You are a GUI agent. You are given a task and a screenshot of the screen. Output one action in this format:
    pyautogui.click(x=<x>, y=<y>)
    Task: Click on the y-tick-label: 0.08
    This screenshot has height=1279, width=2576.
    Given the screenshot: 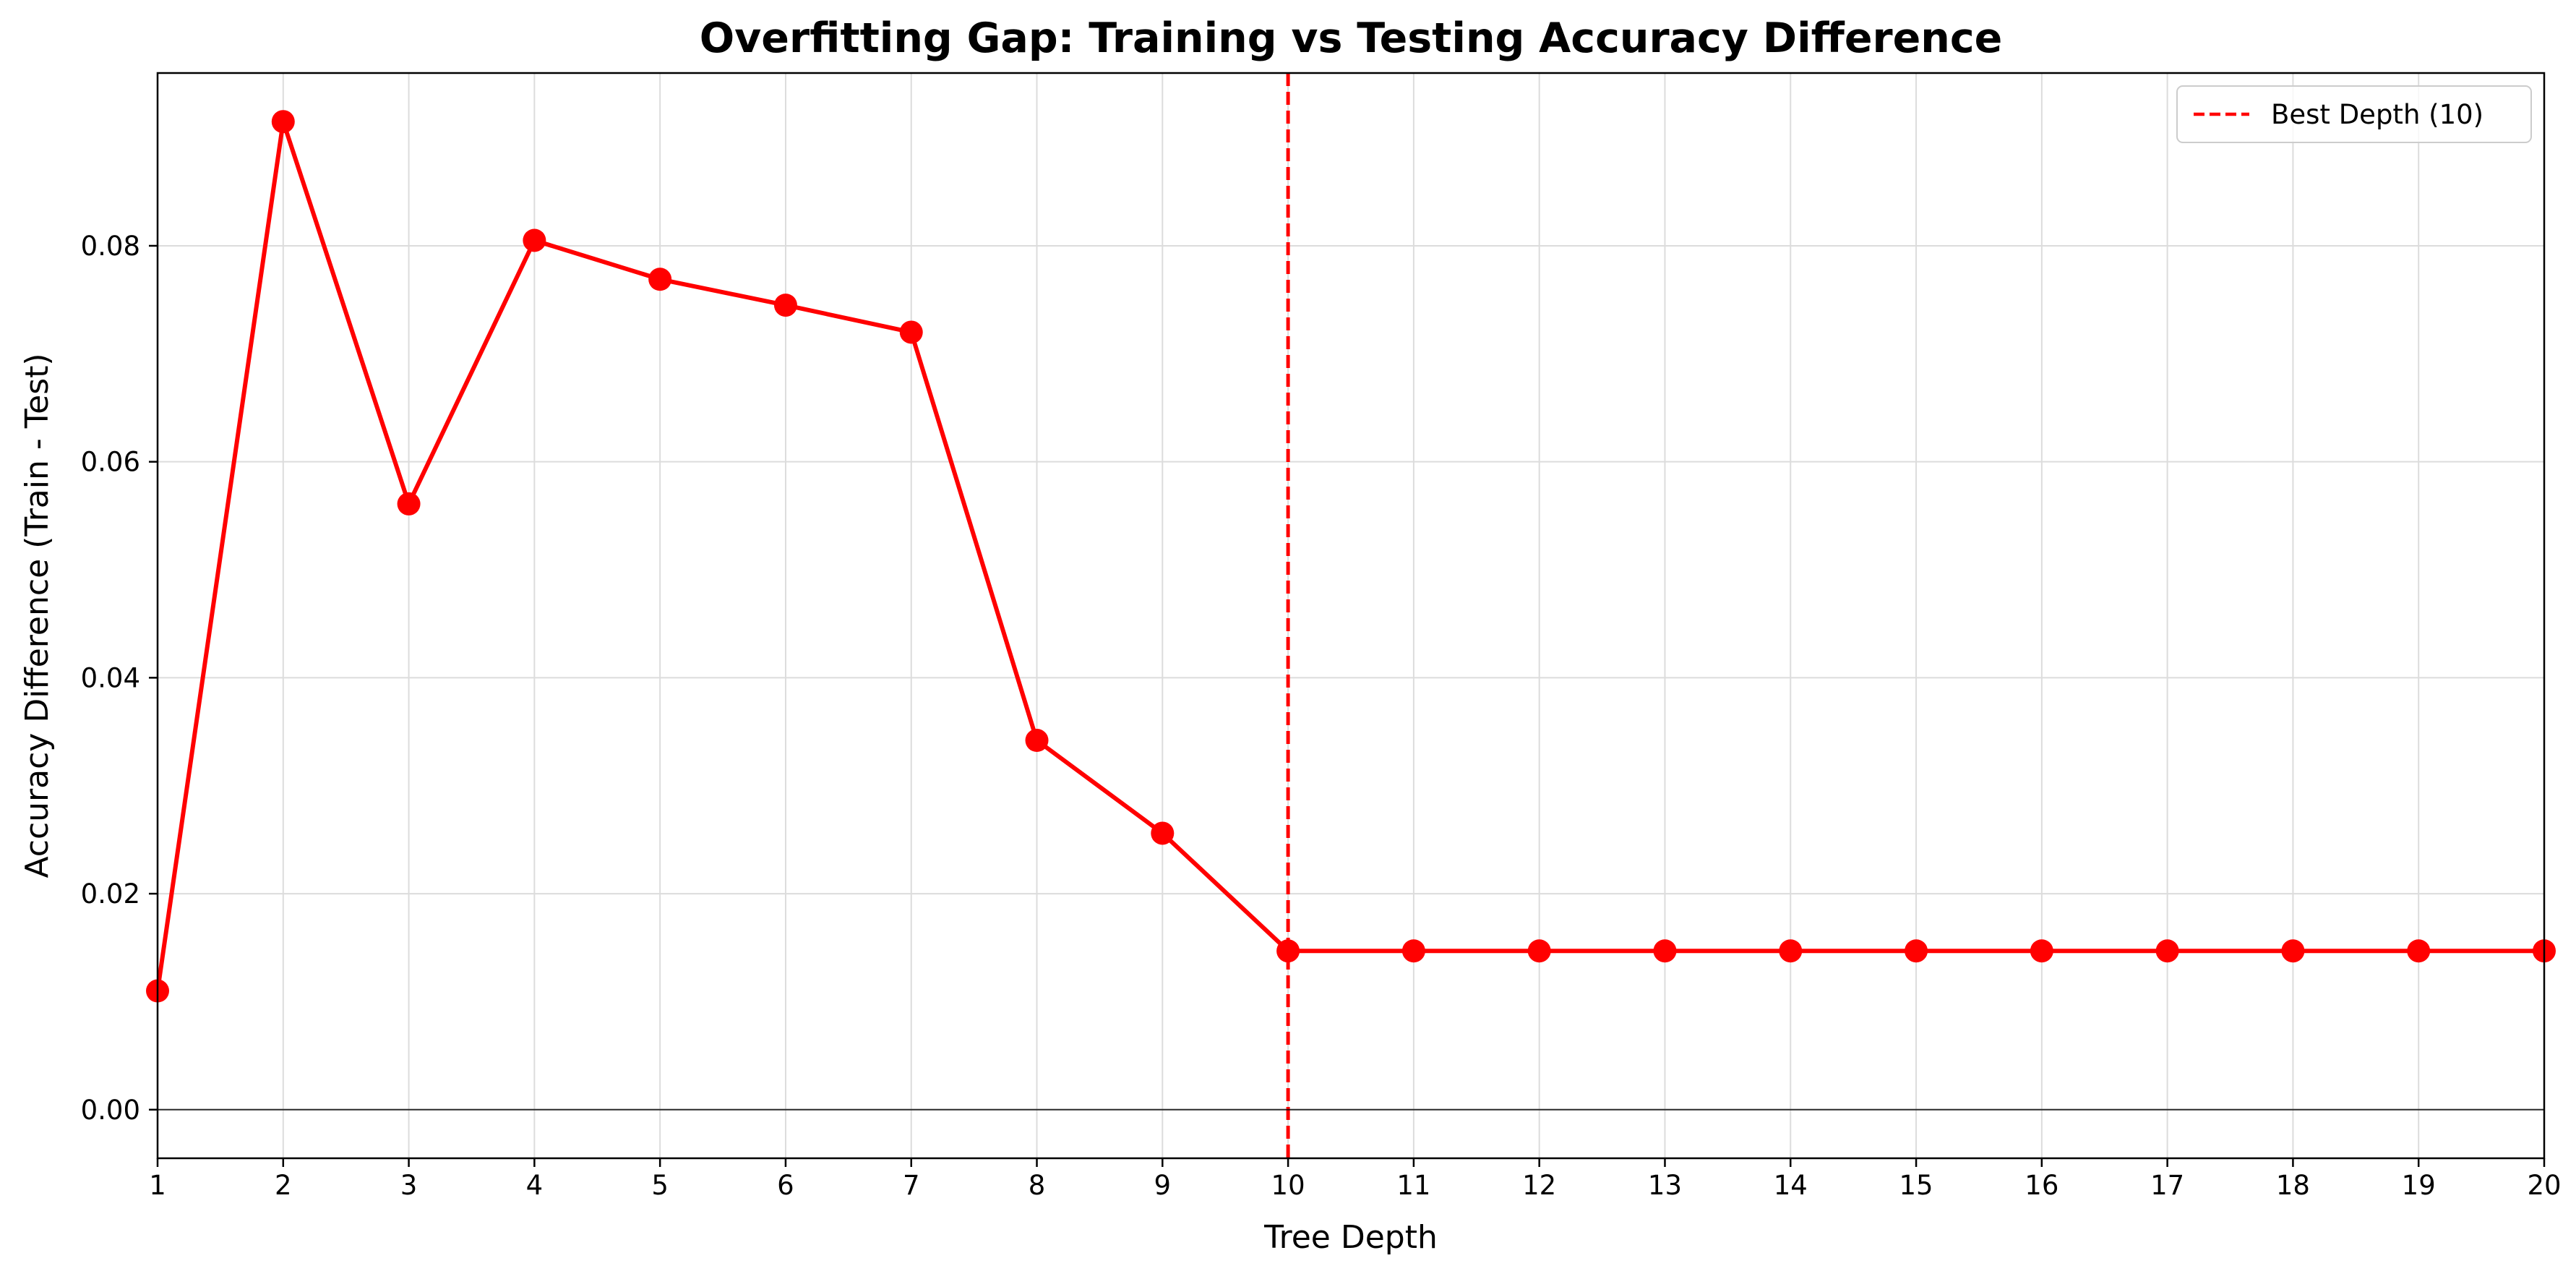 What is the action you would take?
    pyautogui.click(x=111, y=246)
    